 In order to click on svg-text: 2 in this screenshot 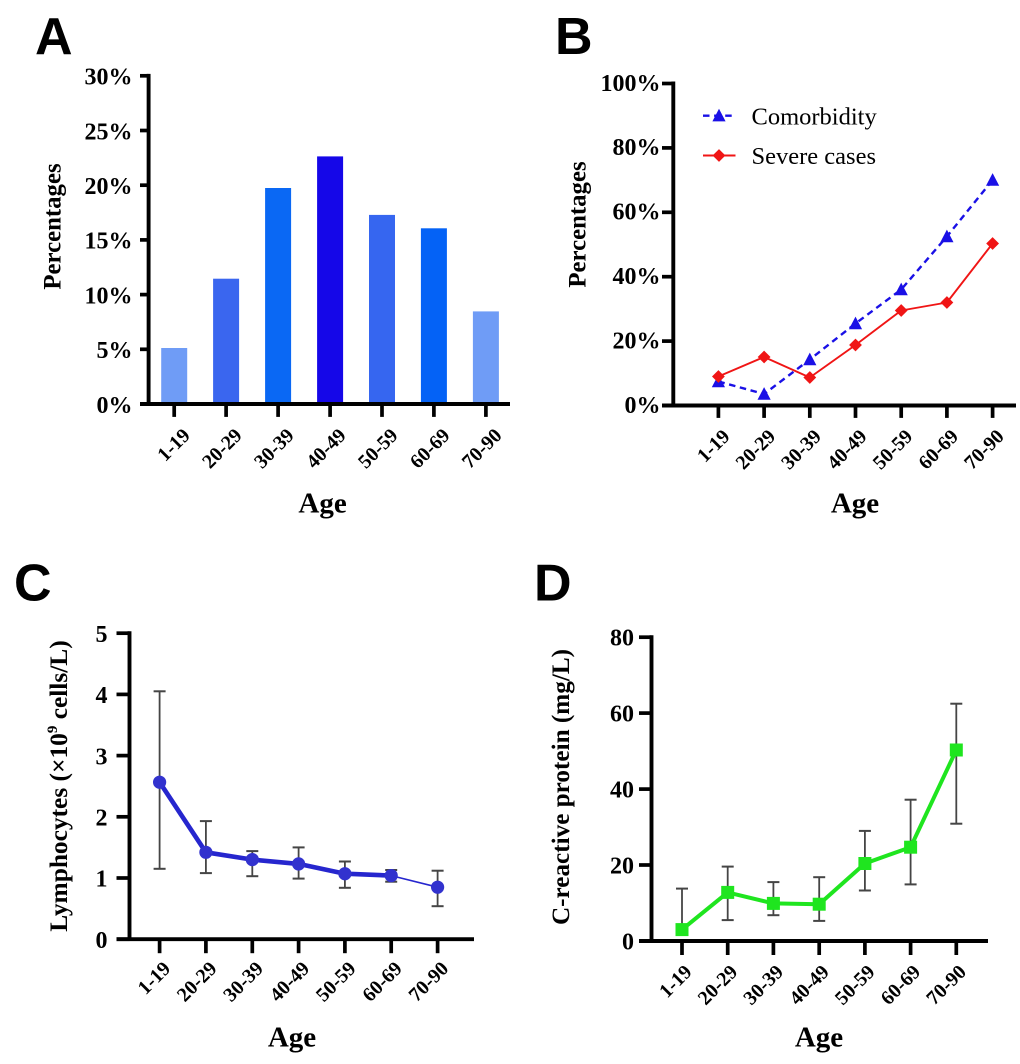, I will do `click(102, 819)`.